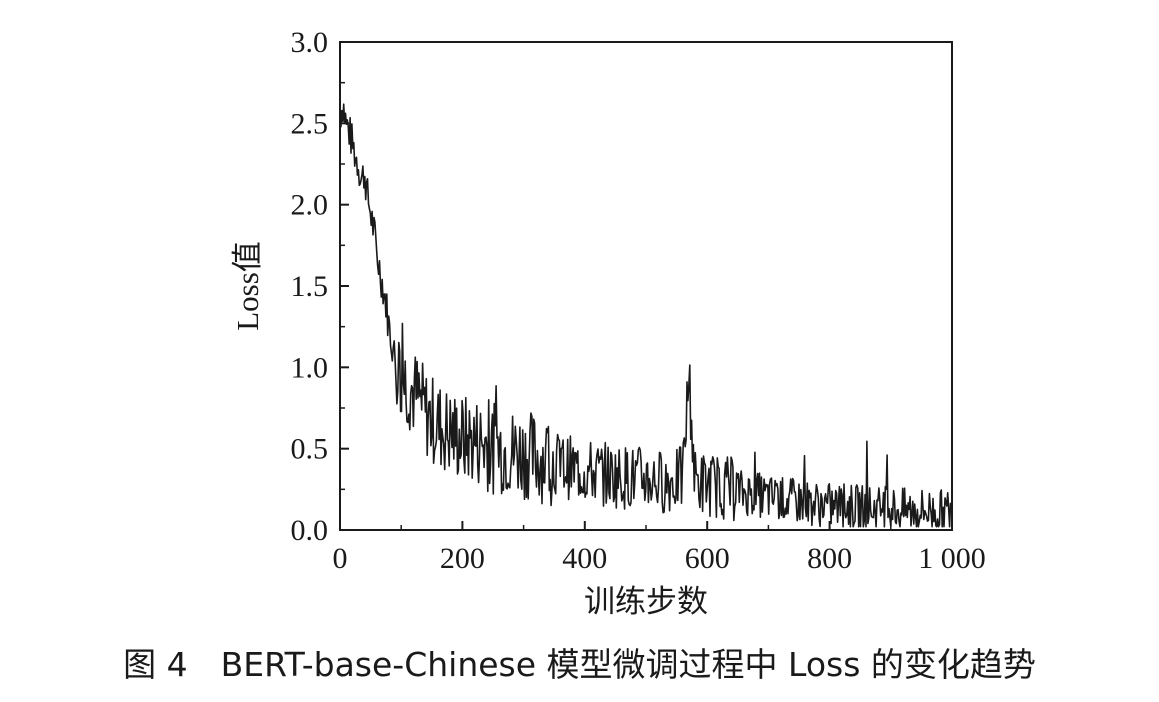 This screenshot has width=1159, height=702. I want to click on x-axis-label: 训练步数, so click(646, 602).